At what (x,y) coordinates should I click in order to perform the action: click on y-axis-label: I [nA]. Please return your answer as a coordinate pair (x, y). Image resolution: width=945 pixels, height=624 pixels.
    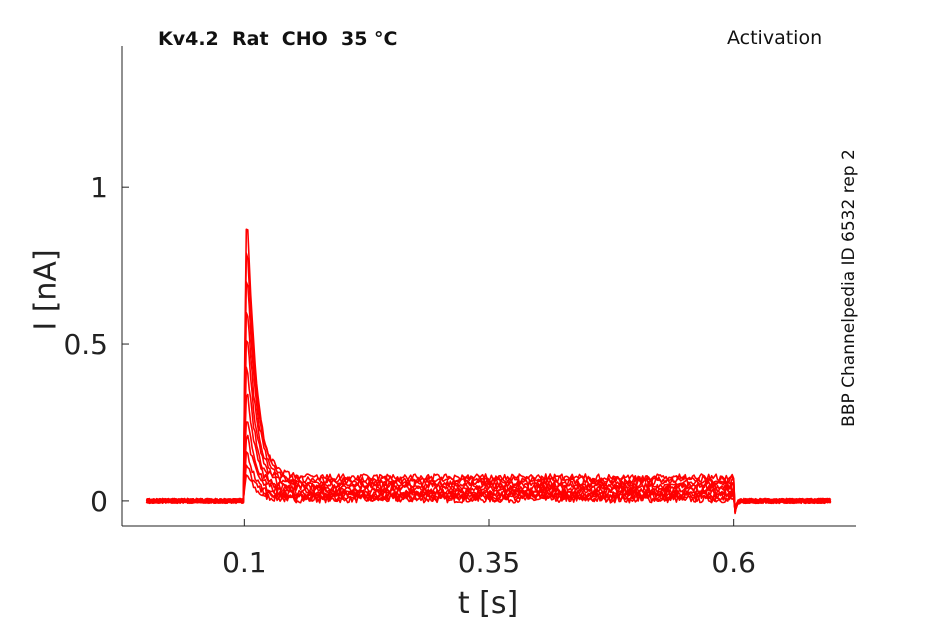
    Looking at the image, I should click on (46, 290).